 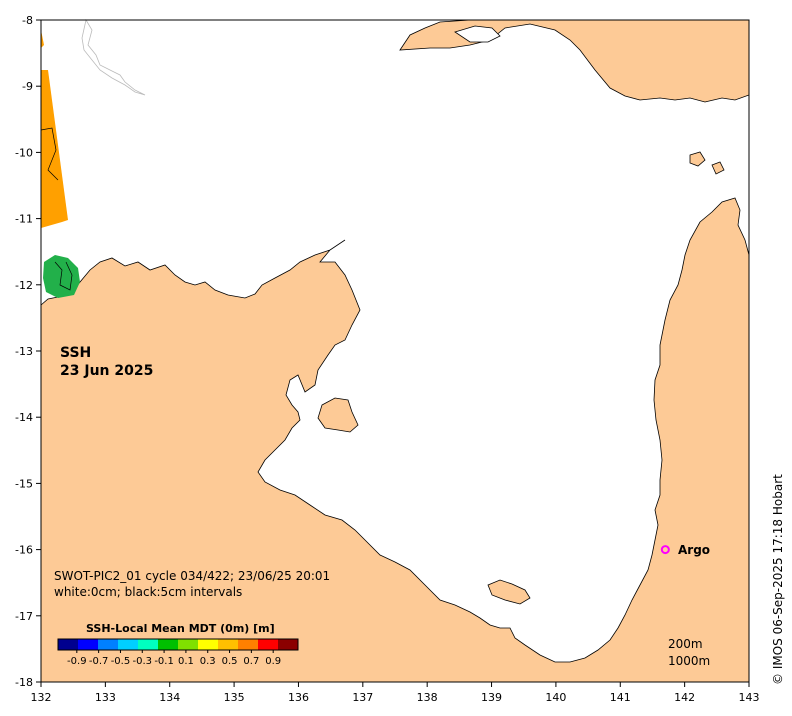 What do you see at coordinates (697, 159) in the screenshot?
I see `torres-strait-islands` at bounding box center [697, 159].